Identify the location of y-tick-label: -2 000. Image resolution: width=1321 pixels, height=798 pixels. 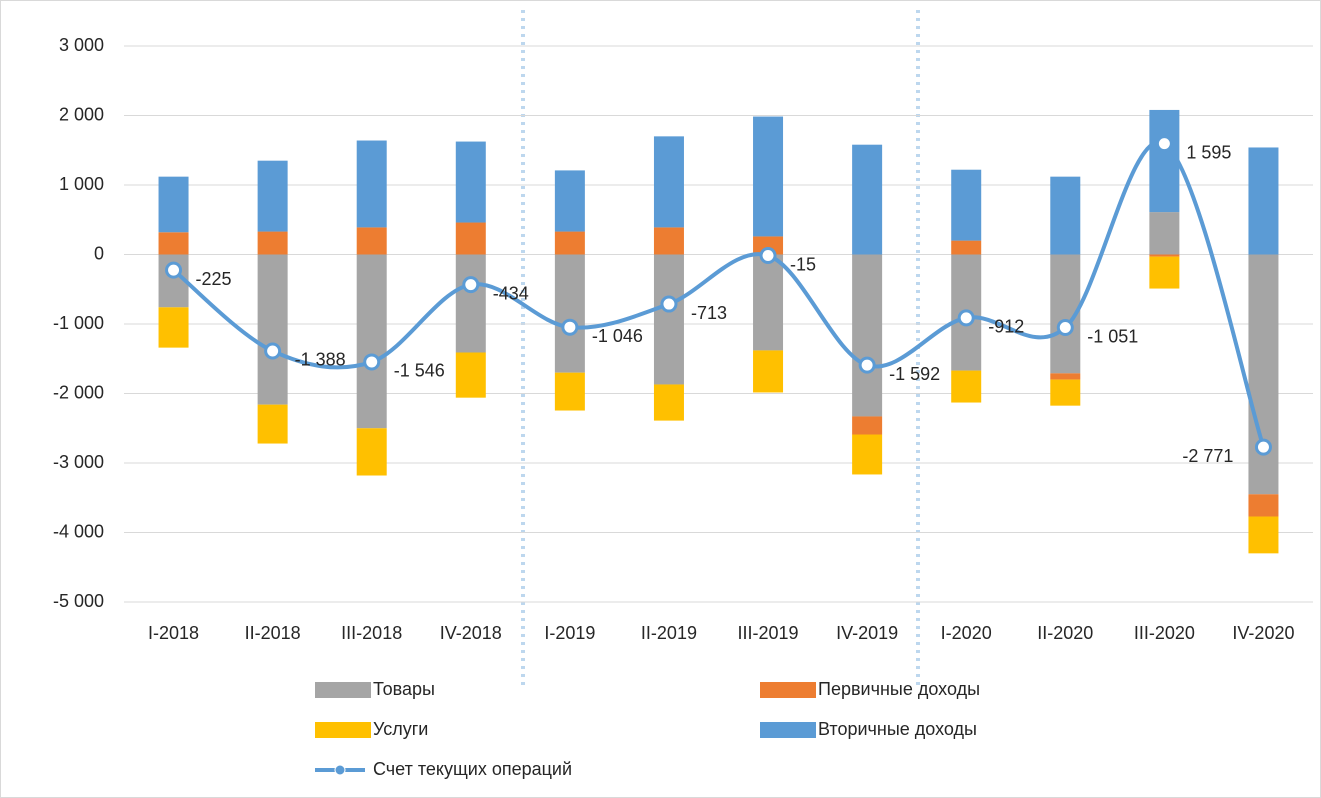
(78, 392).